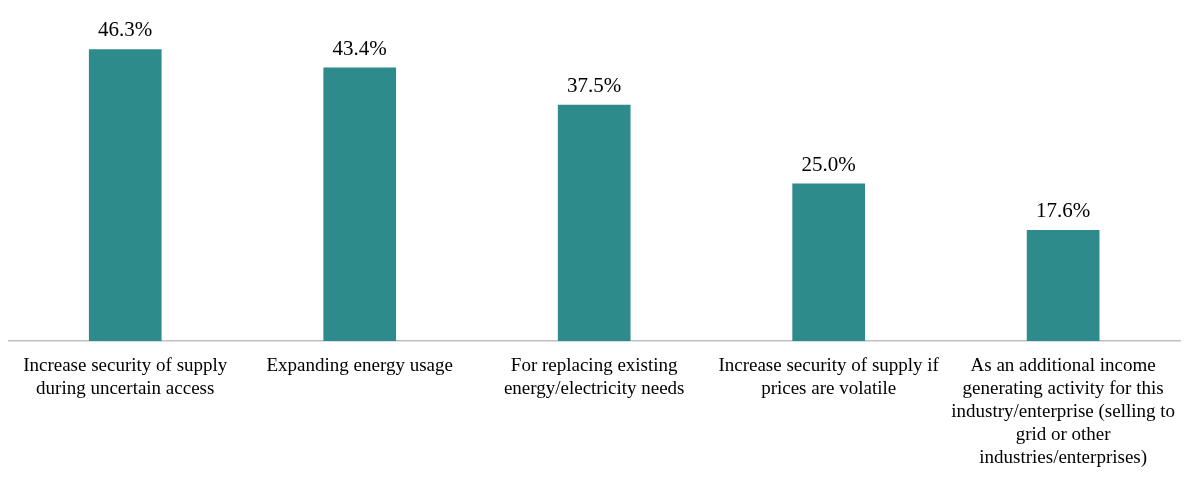  Describe the element at coordinates (594, 84) in the screenshot. I see `data-label: 37.5%` at that location.